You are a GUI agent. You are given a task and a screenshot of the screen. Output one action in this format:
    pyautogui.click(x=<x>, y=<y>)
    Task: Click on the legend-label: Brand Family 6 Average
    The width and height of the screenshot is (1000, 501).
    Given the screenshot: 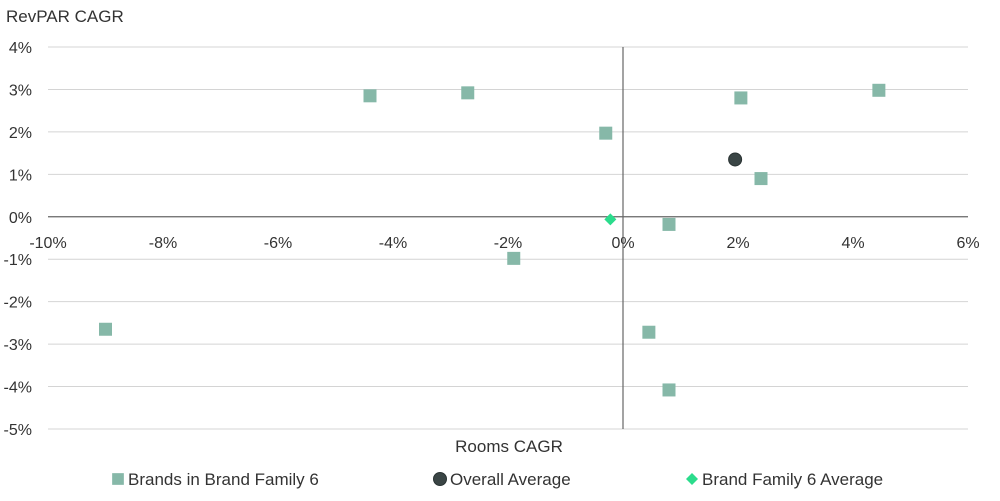 What is the action you would take?
    pyautogui.click(x=792, y=479)
    